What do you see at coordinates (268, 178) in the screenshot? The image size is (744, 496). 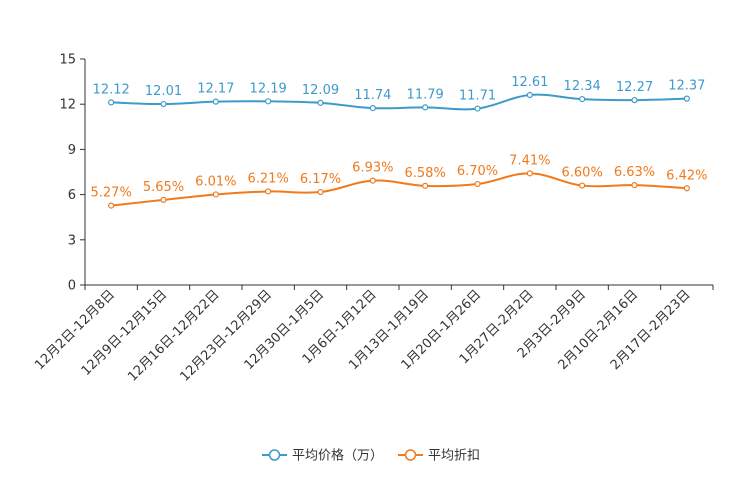 I see `data-label: 6.21%` at bounding box center [268, 178].